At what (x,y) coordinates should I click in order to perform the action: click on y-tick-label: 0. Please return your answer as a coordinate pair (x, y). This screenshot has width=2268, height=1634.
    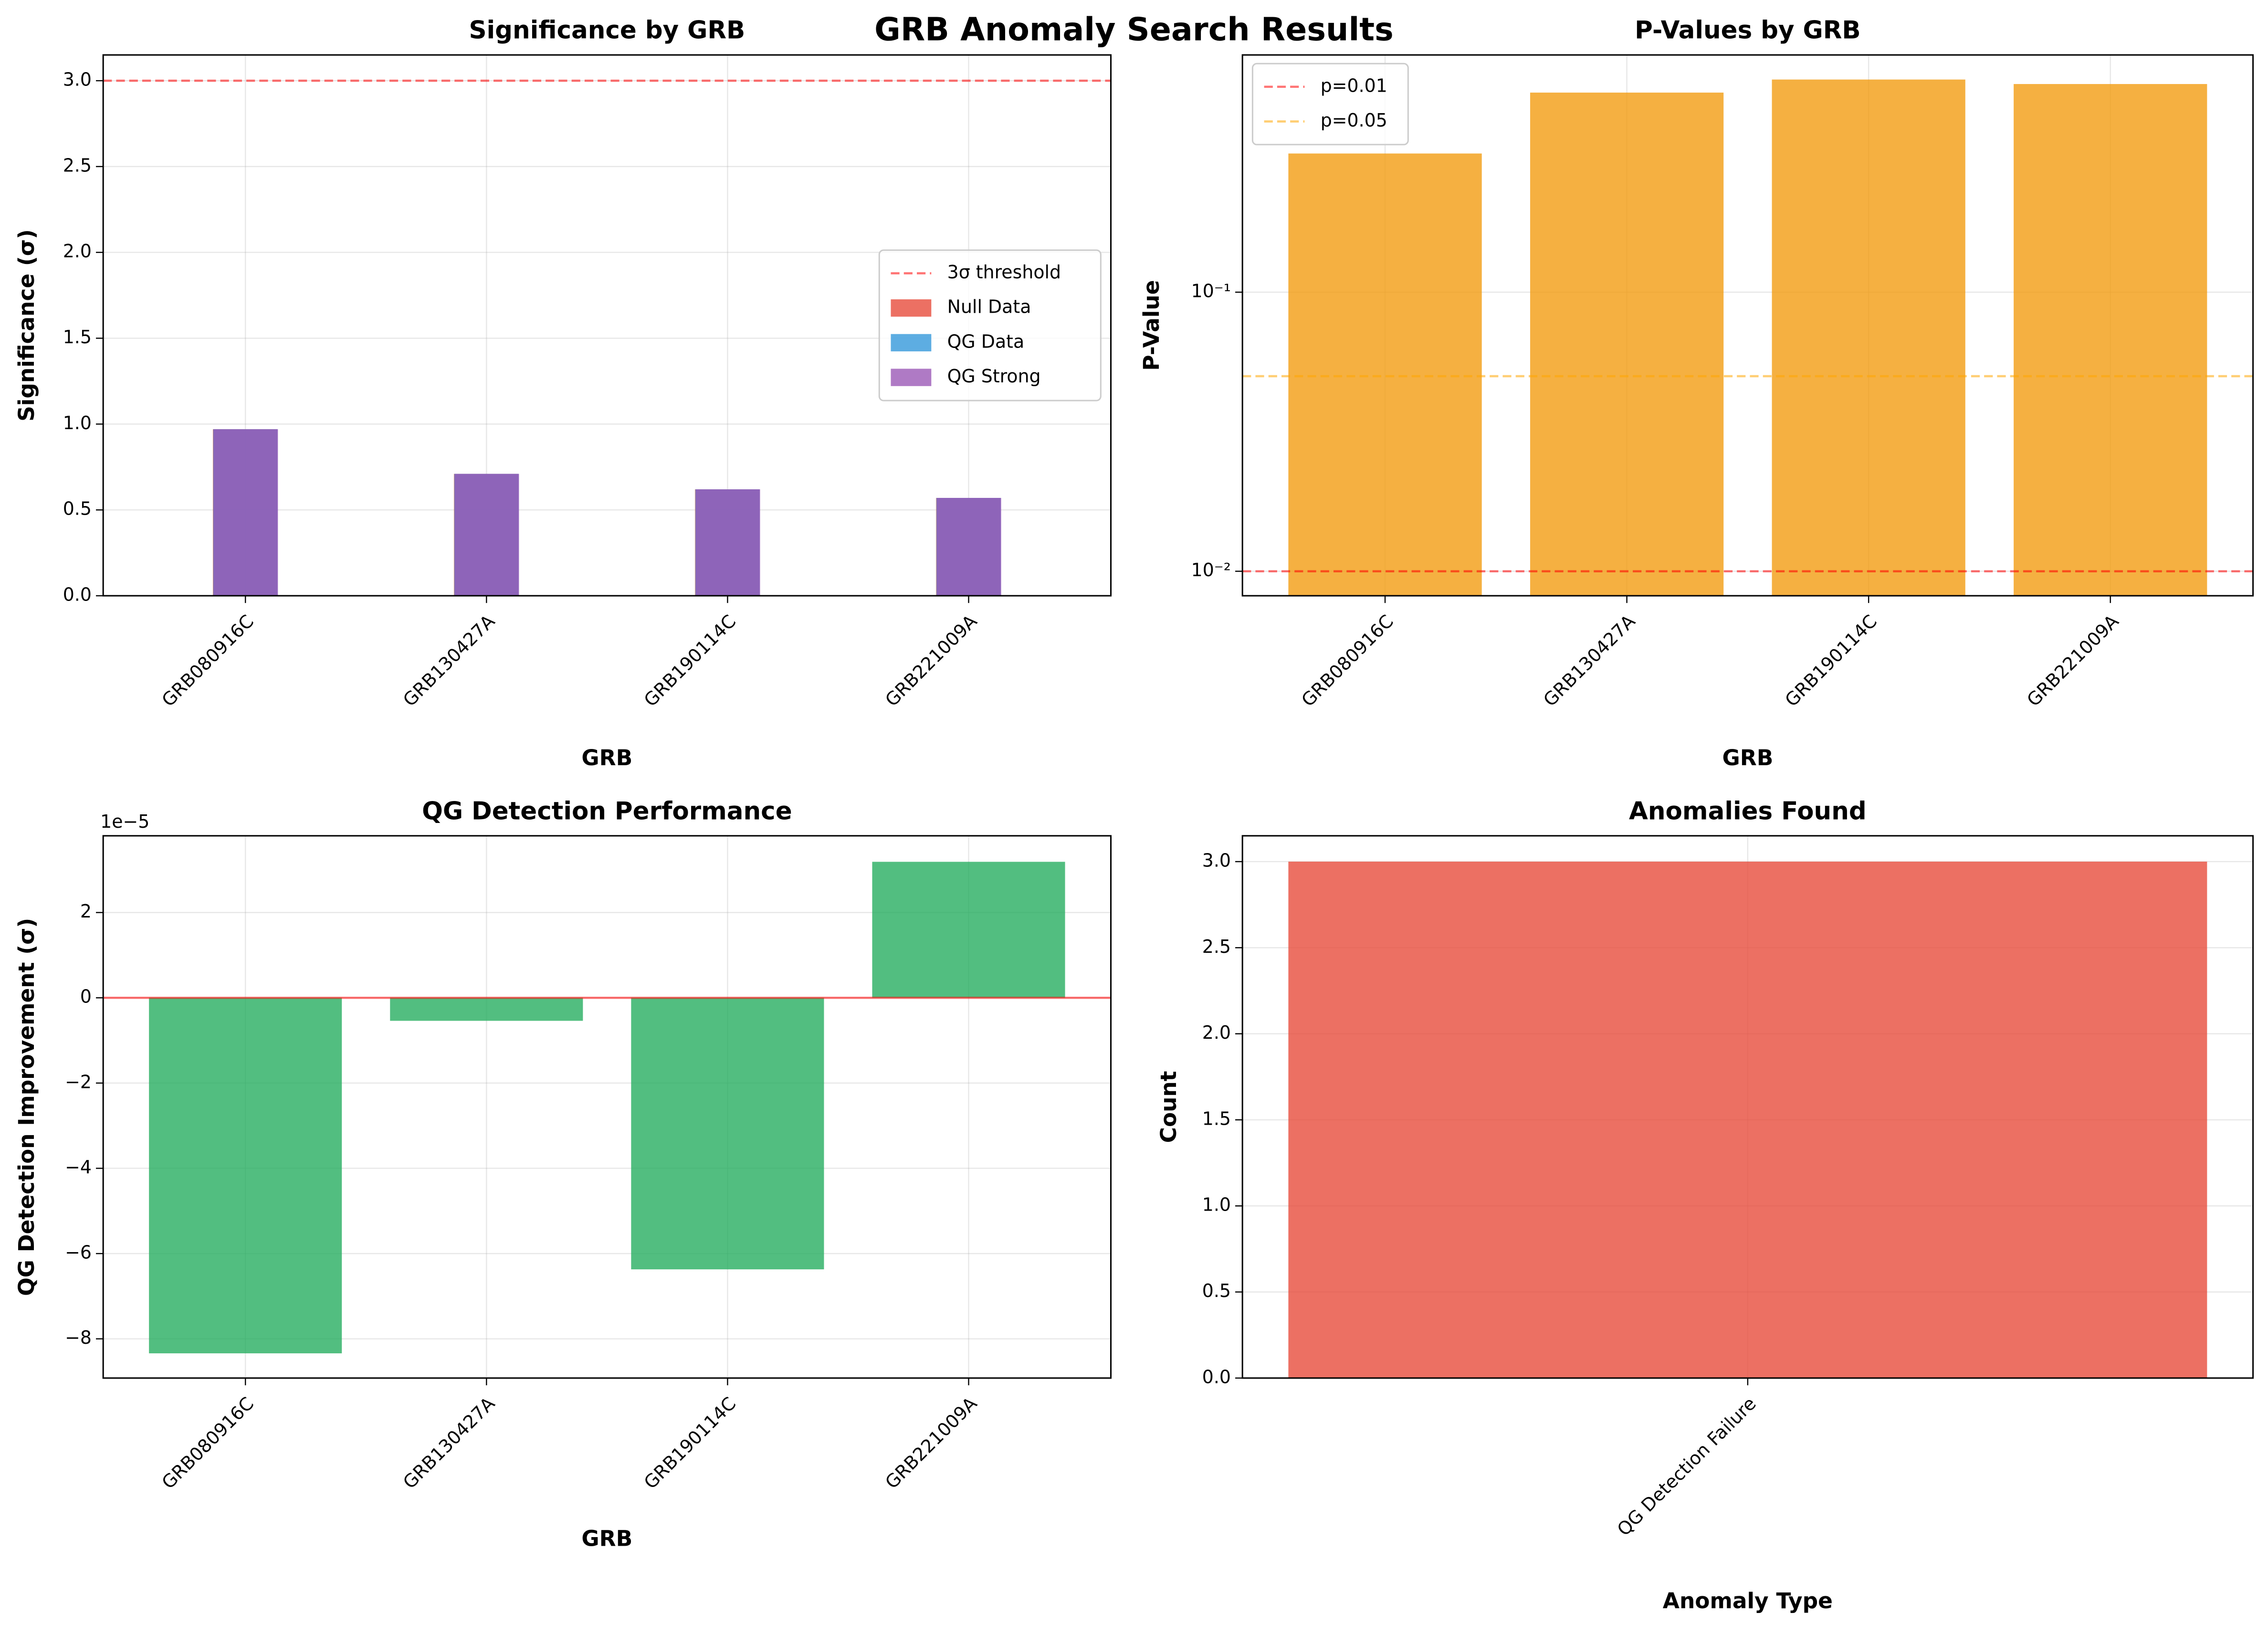
    Looking at the image, I should click on (86, 996).